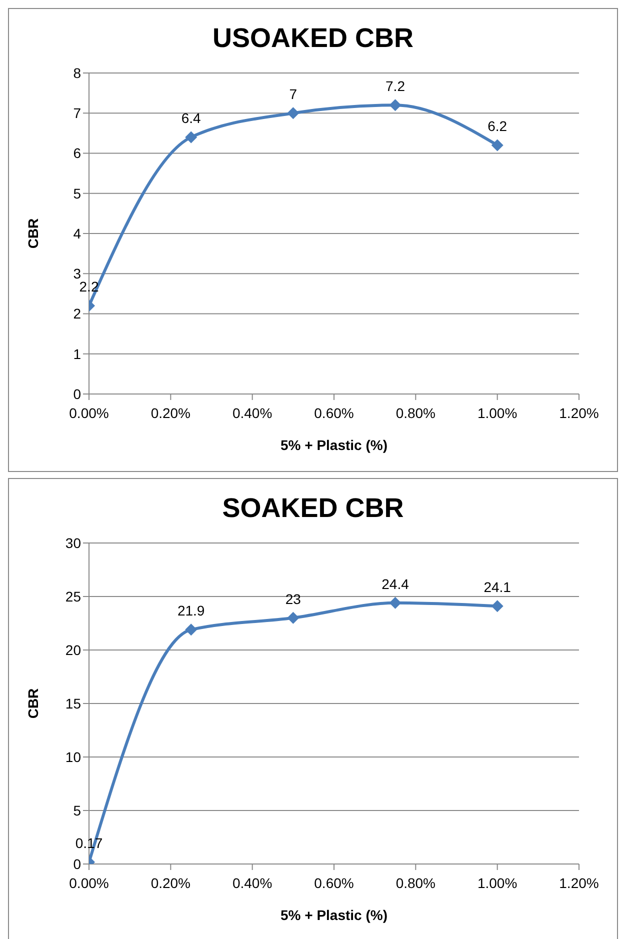 Image resolution: width=625 pixels, height=939 pixels. What do you see at coordinates (396, 86) in the screenshot?
I see `data-label: 7.2` at bounding box center [396, 86].